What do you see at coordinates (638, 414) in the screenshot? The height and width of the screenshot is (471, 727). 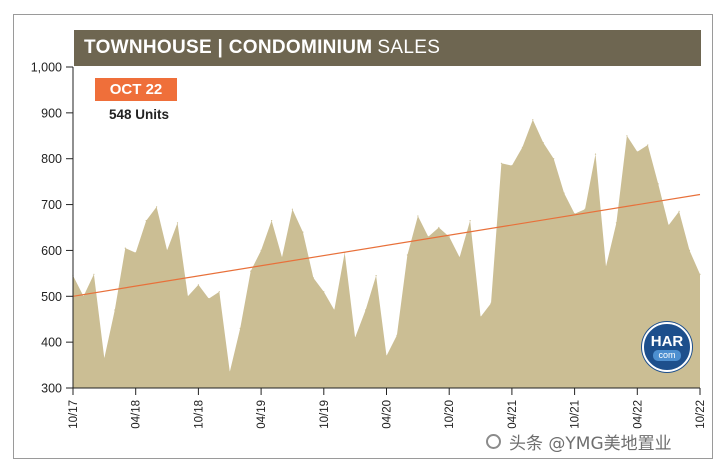 I see `x-tick-label: 04/22` at bounding box center [638, 414].